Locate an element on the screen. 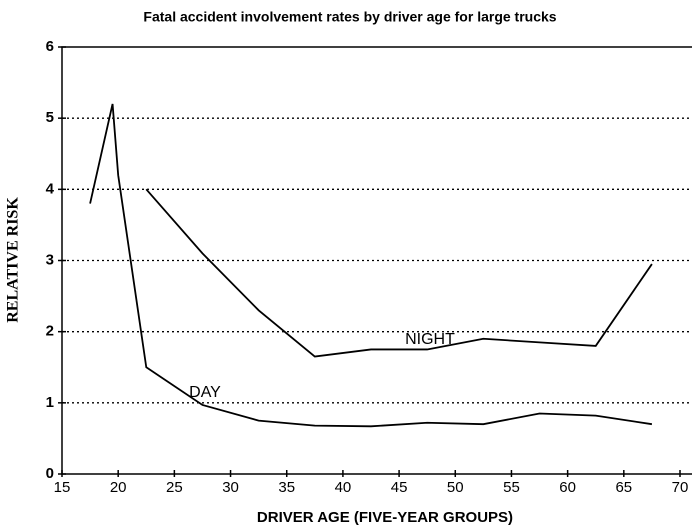 The image size is (692, 530). x-tick-label: 45 is located at coordinates (399, 487).